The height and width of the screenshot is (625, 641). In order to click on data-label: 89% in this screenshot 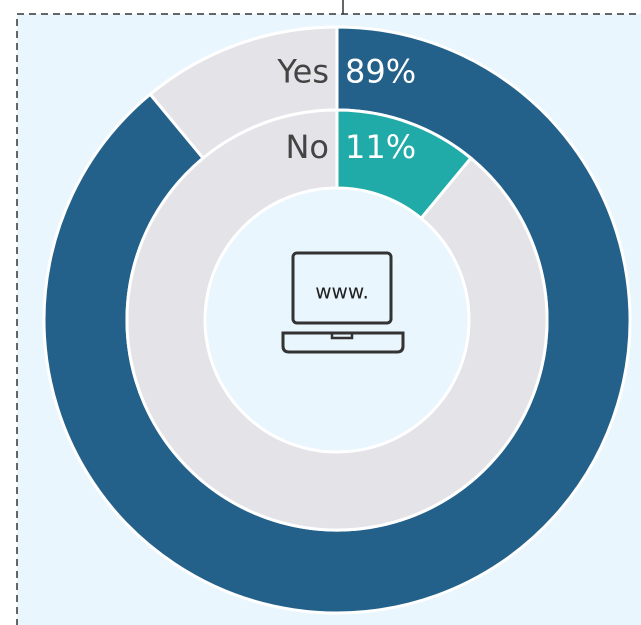, I will do `click(380, 72)`.